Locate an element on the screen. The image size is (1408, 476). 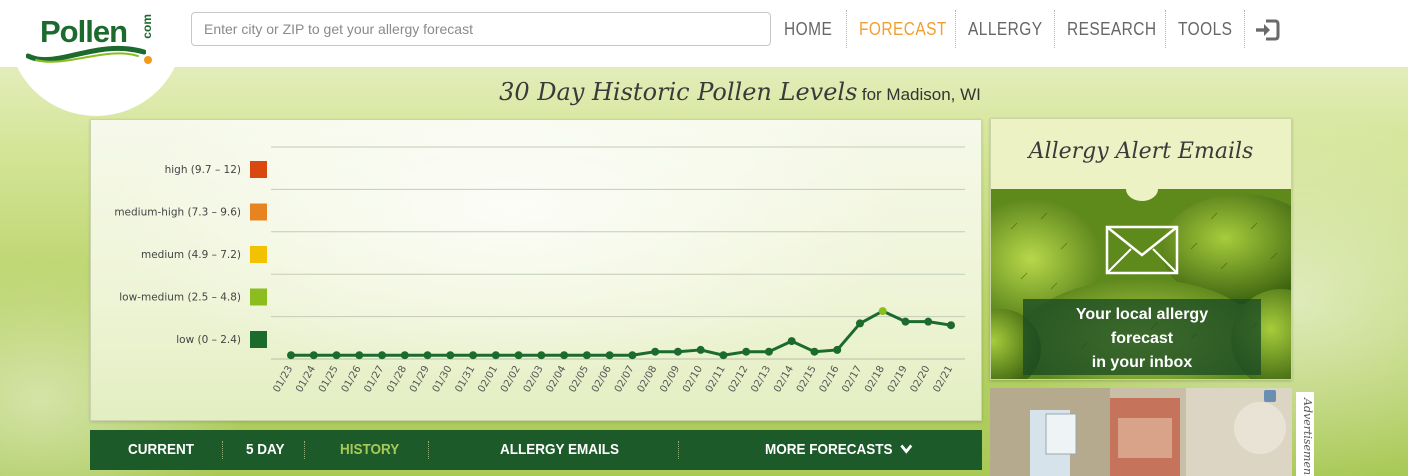
nav-forecast-label: FORECAST is located at coordinates (903, 29).